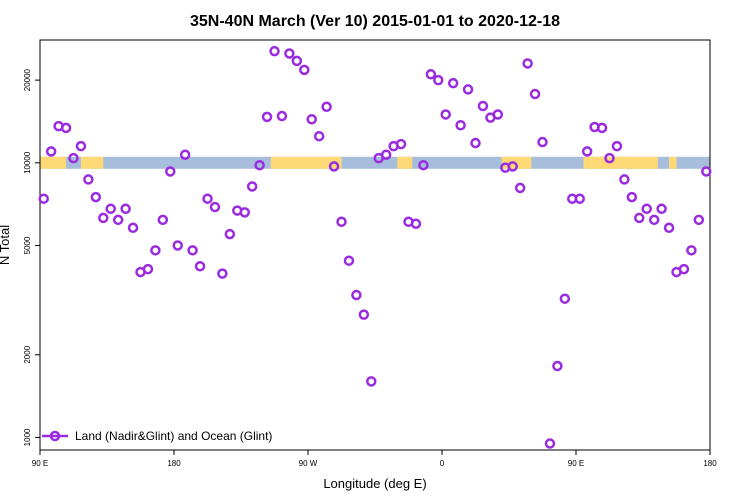  Describe the element at coordinates (27, 354) in the screenshot. I see `y-tick-label: 2000` at that location.